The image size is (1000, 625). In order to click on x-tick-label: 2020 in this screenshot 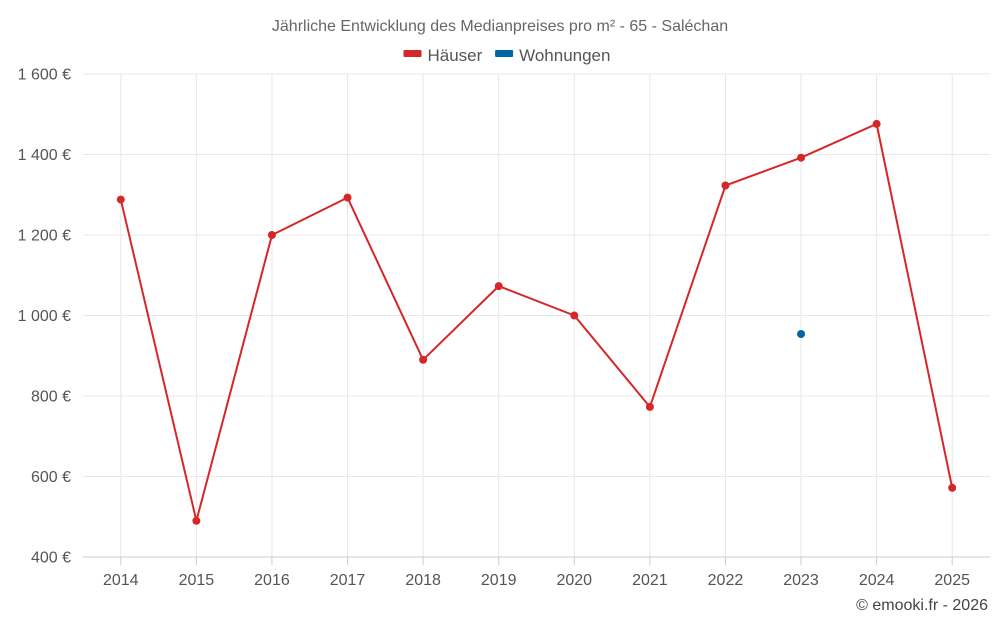, I will do `click(574, 580)`.